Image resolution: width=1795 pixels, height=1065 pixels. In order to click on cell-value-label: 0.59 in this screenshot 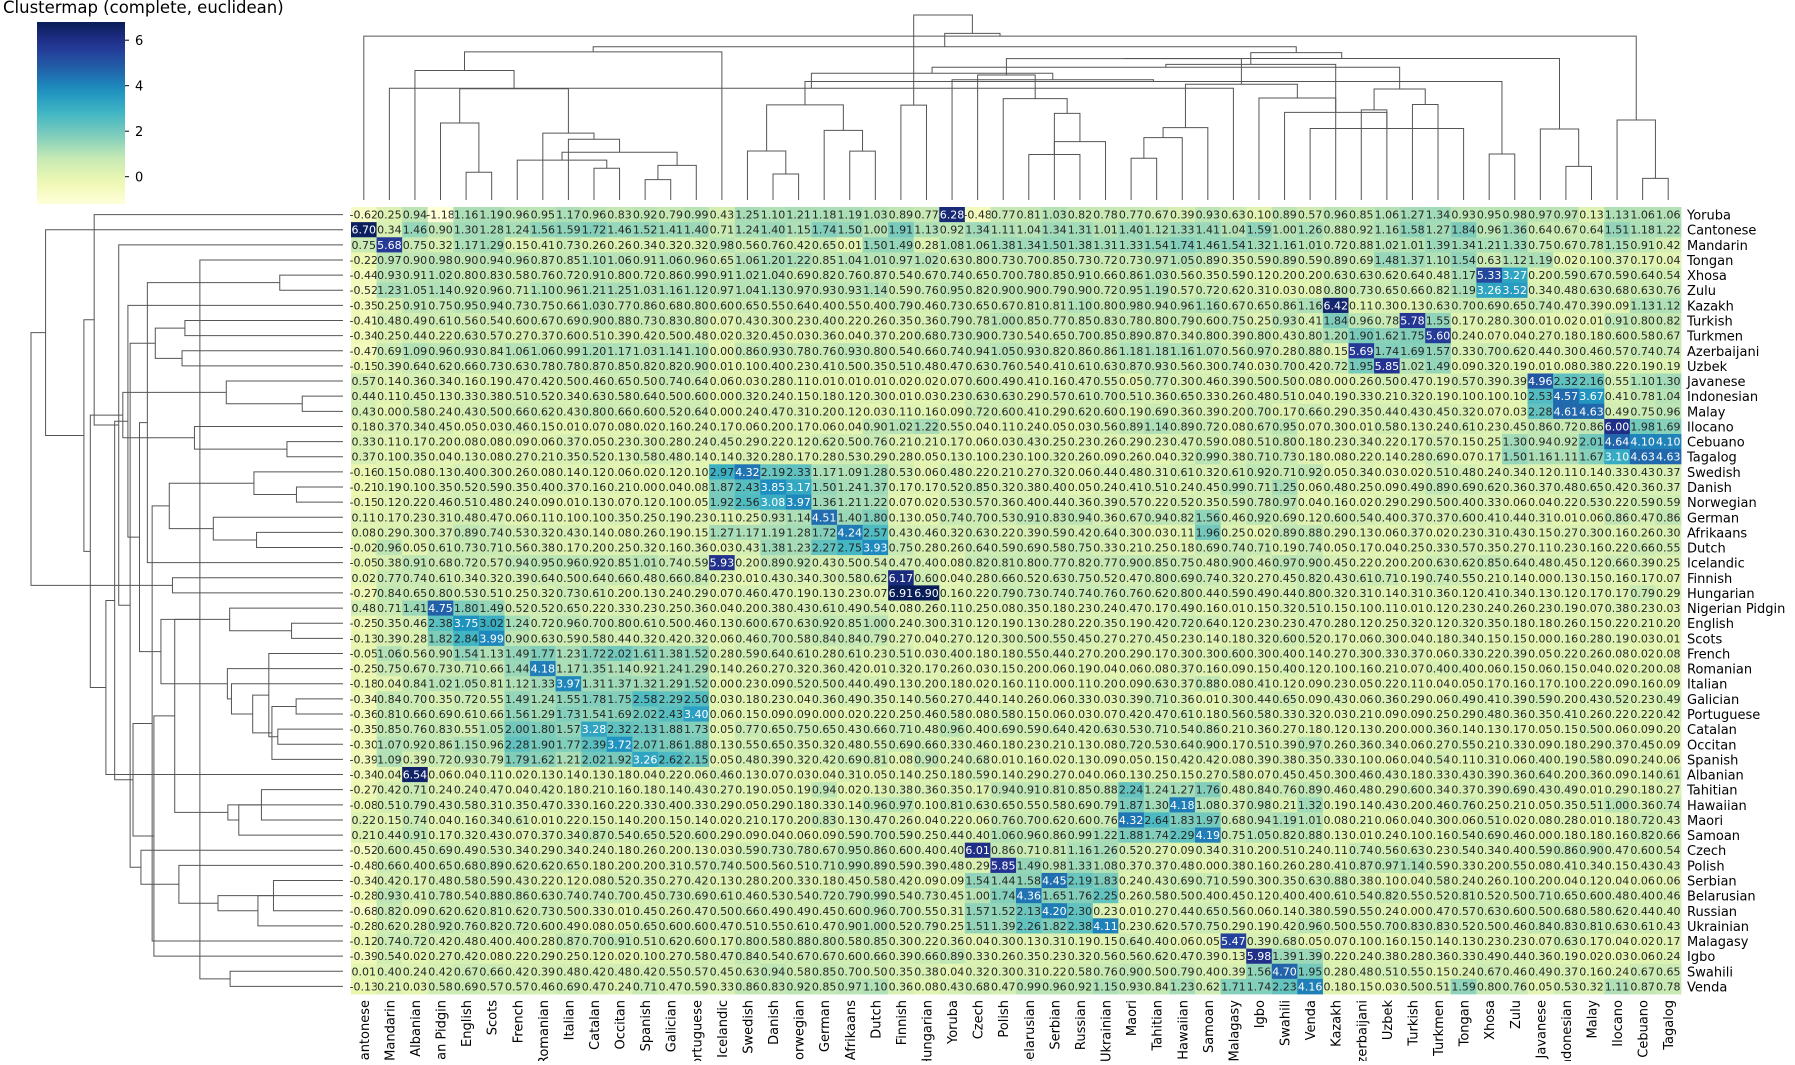, I will do `click(901, 290)`.